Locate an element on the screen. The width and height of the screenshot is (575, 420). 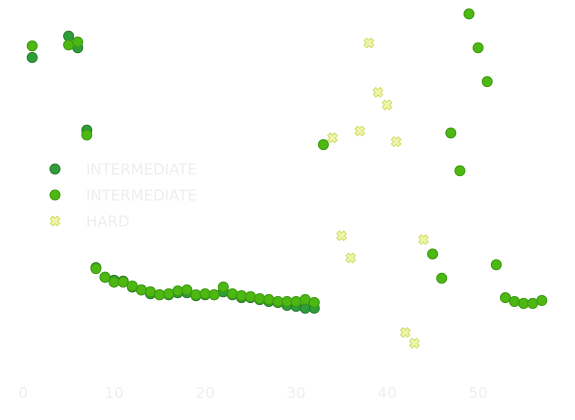
x-axis-ticks: 0 10 20 30 40 50 is located at coordinates (252, 393).